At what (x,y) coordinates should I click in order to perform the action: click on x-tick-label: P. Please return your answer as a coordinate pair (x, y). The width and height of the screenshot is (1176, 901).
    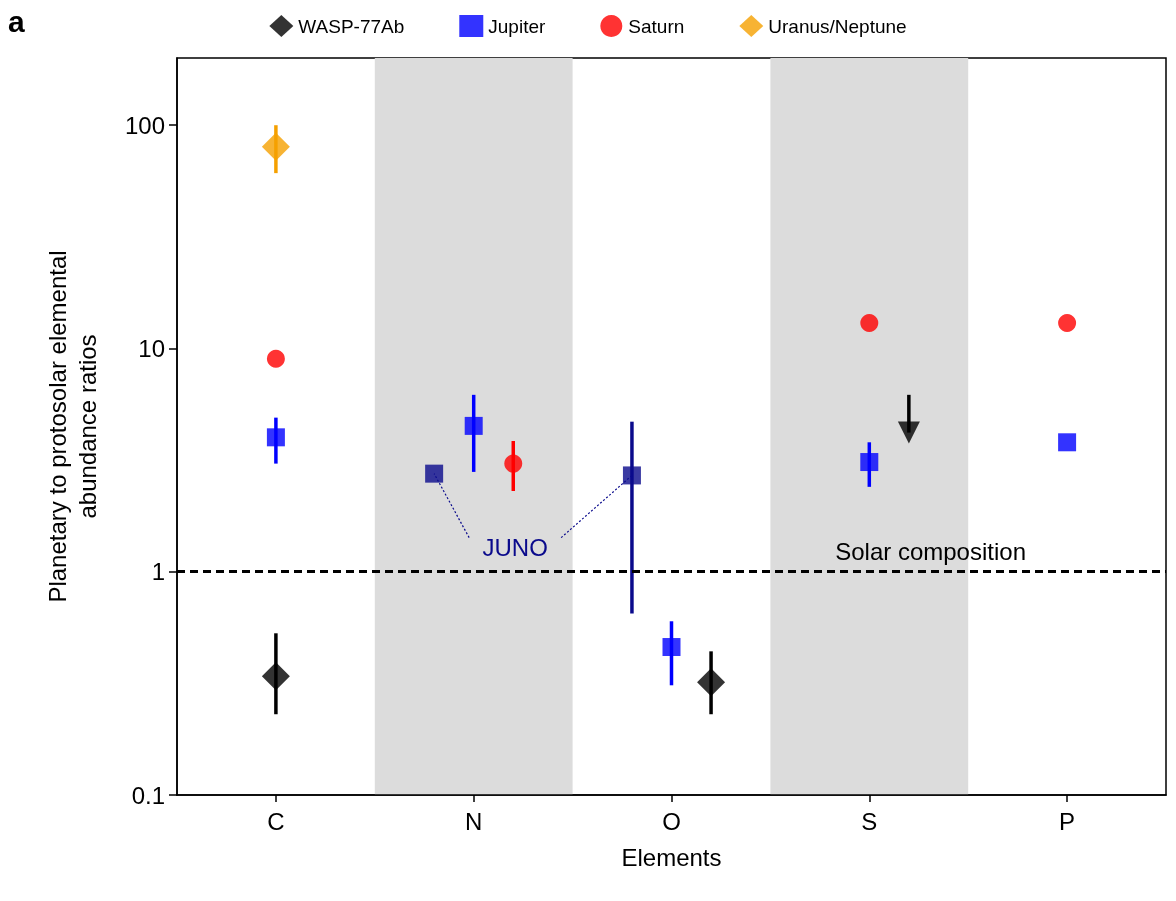
    Looking at the image, I should click on (1067, 821).